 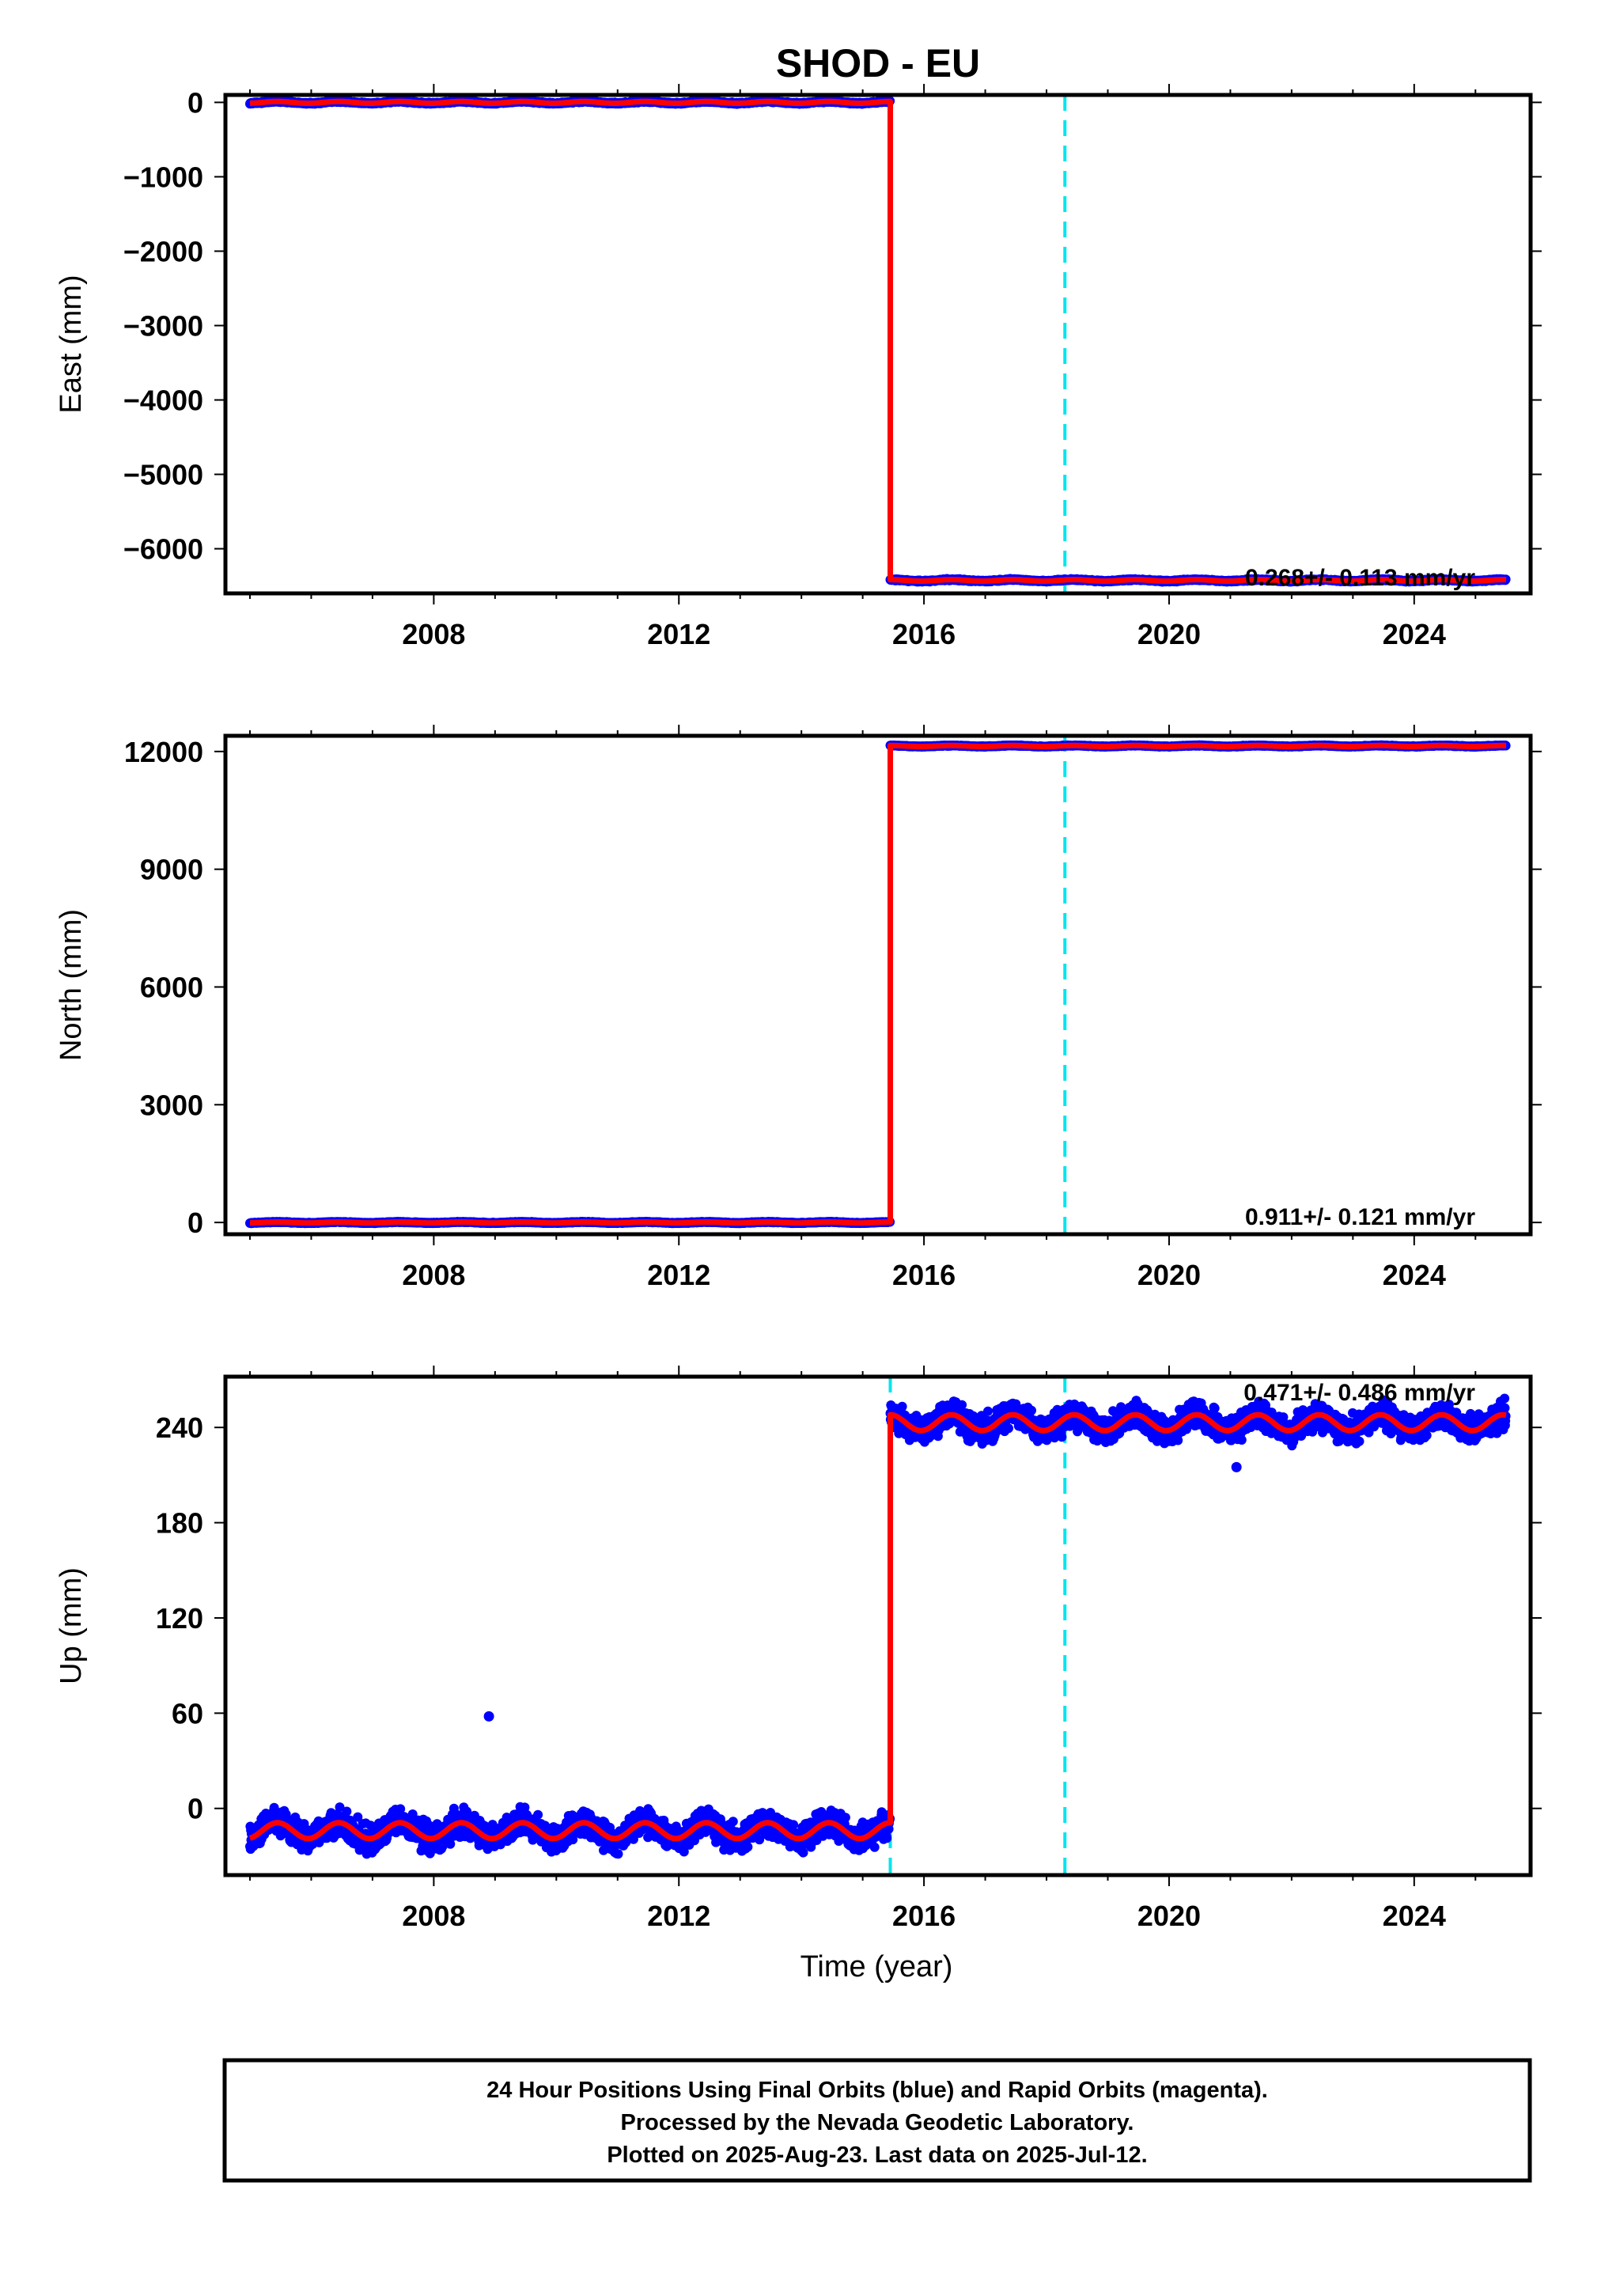 I want to click on north-x-tick-label: 2008, so click(x=434, y=1275).